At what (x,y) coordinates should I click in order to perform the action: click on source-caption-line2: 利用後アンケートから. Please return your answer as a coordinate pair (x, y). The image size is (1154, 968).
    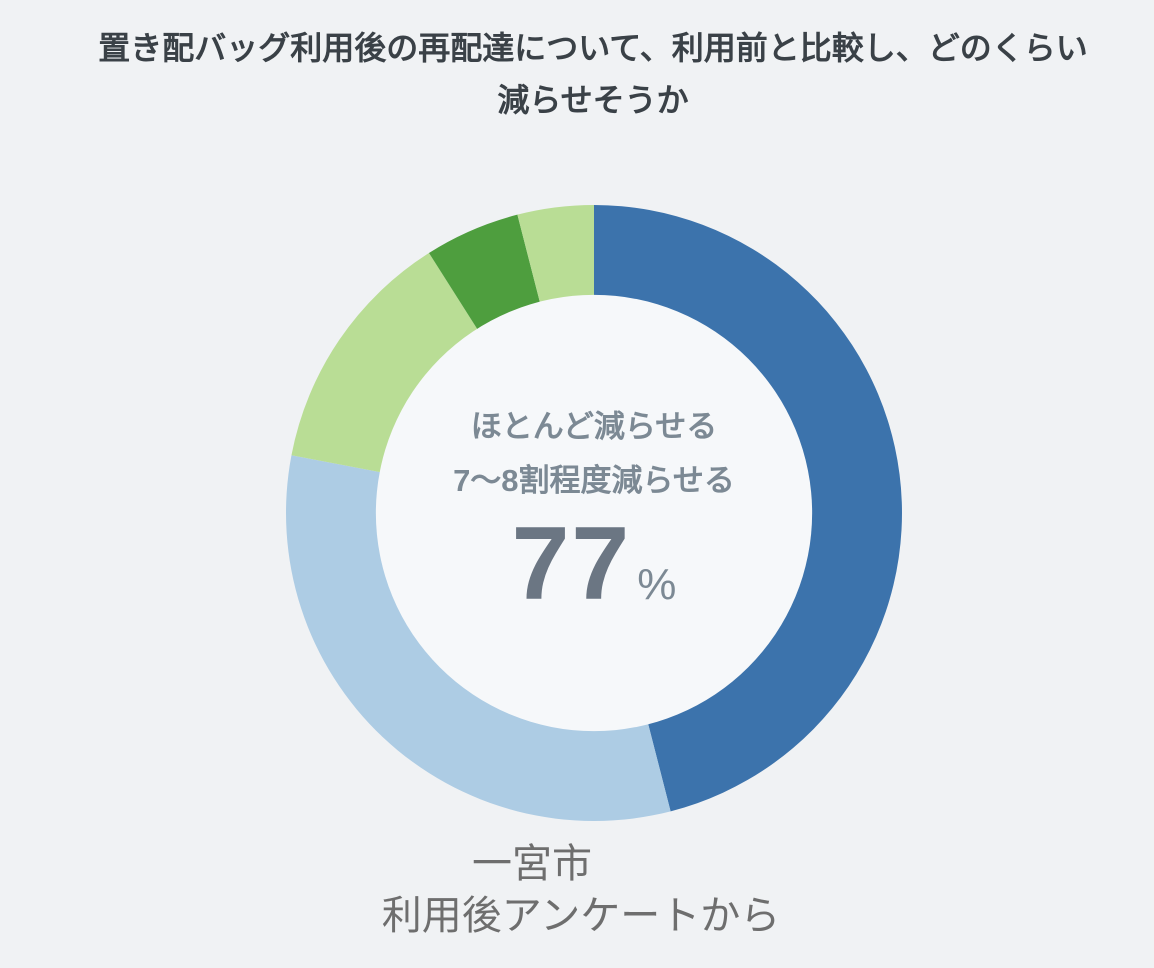
    Looking at the image, I should click on (581, 916).